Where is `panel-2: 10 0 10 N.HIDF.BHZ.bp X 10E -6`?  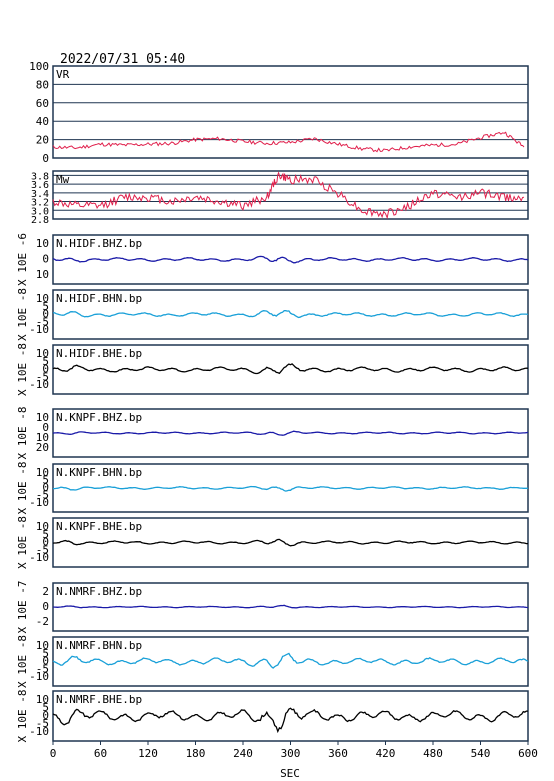
panel-2: 10 0 10 N.HIDF.BHZ.bp X 10E -6 is located at coordinates (272, 259).